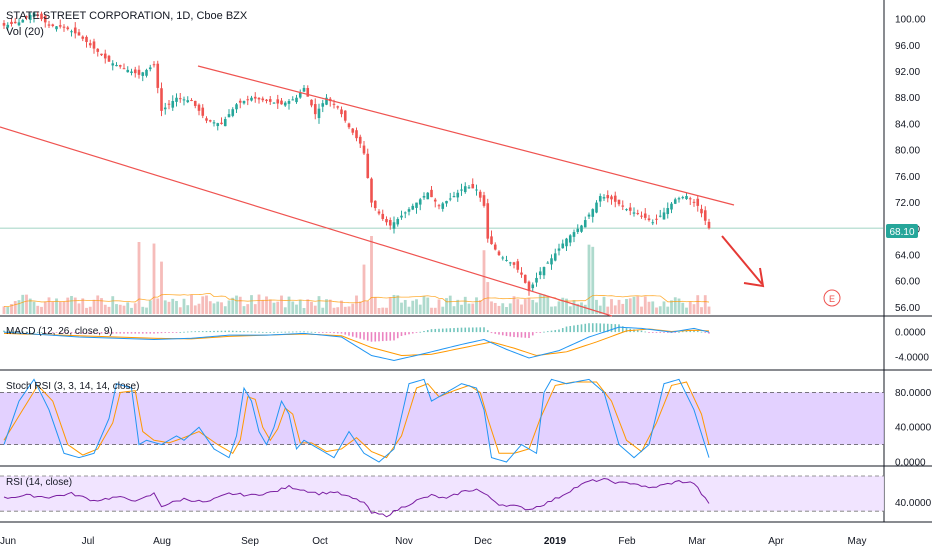 This screenshot has height=550, width=932. What do you see at coordinates (356, 275) in the screenshot?
I see `volume-bars` at bounding box center [356, 275].